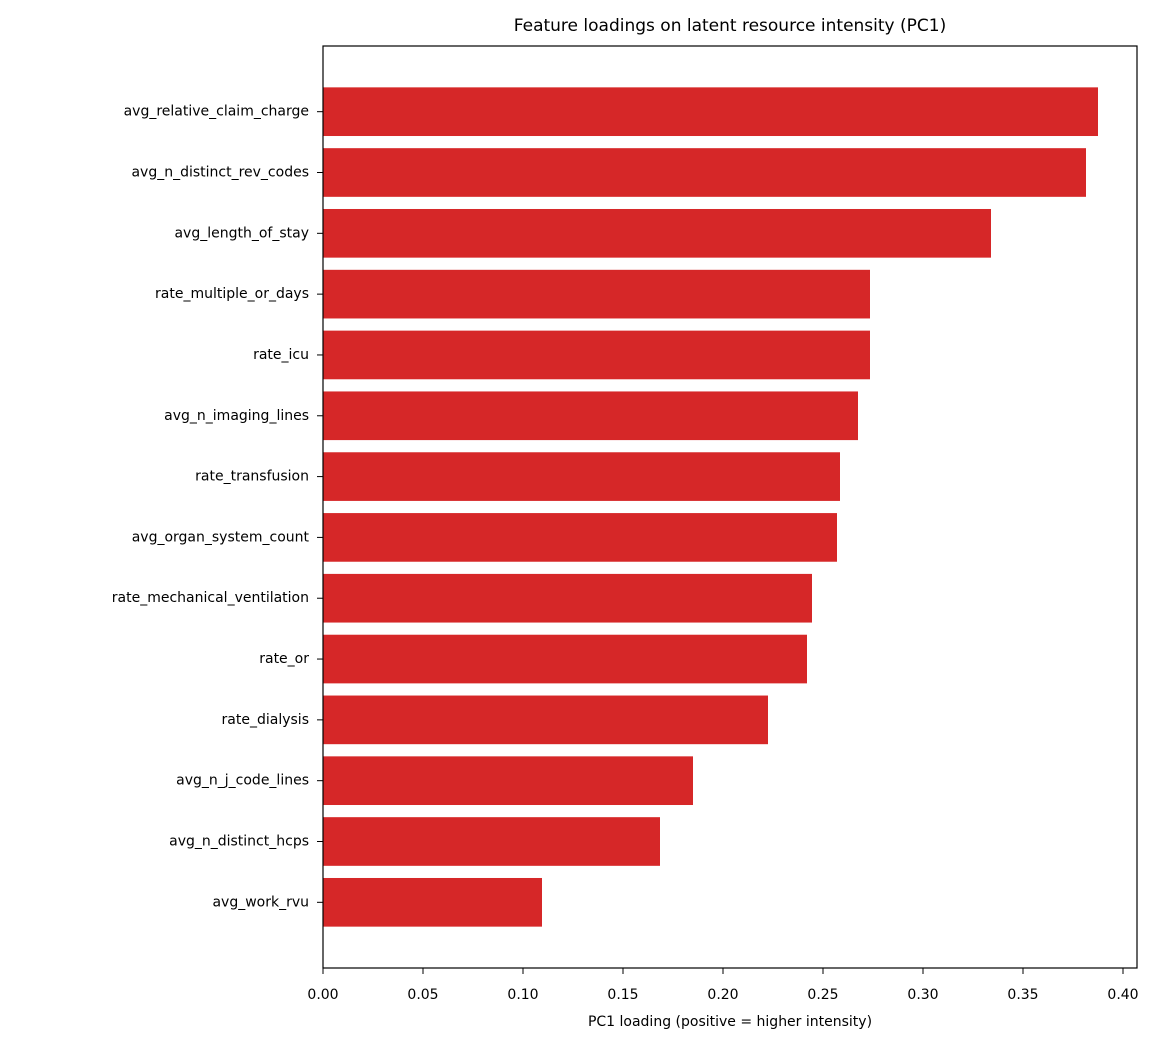 The image size is (1162, 1048). What do you see at coordinates (522, 995) in the screenshot?
I see `x-tick-label: 0.10` at bounding box center [522, 995].